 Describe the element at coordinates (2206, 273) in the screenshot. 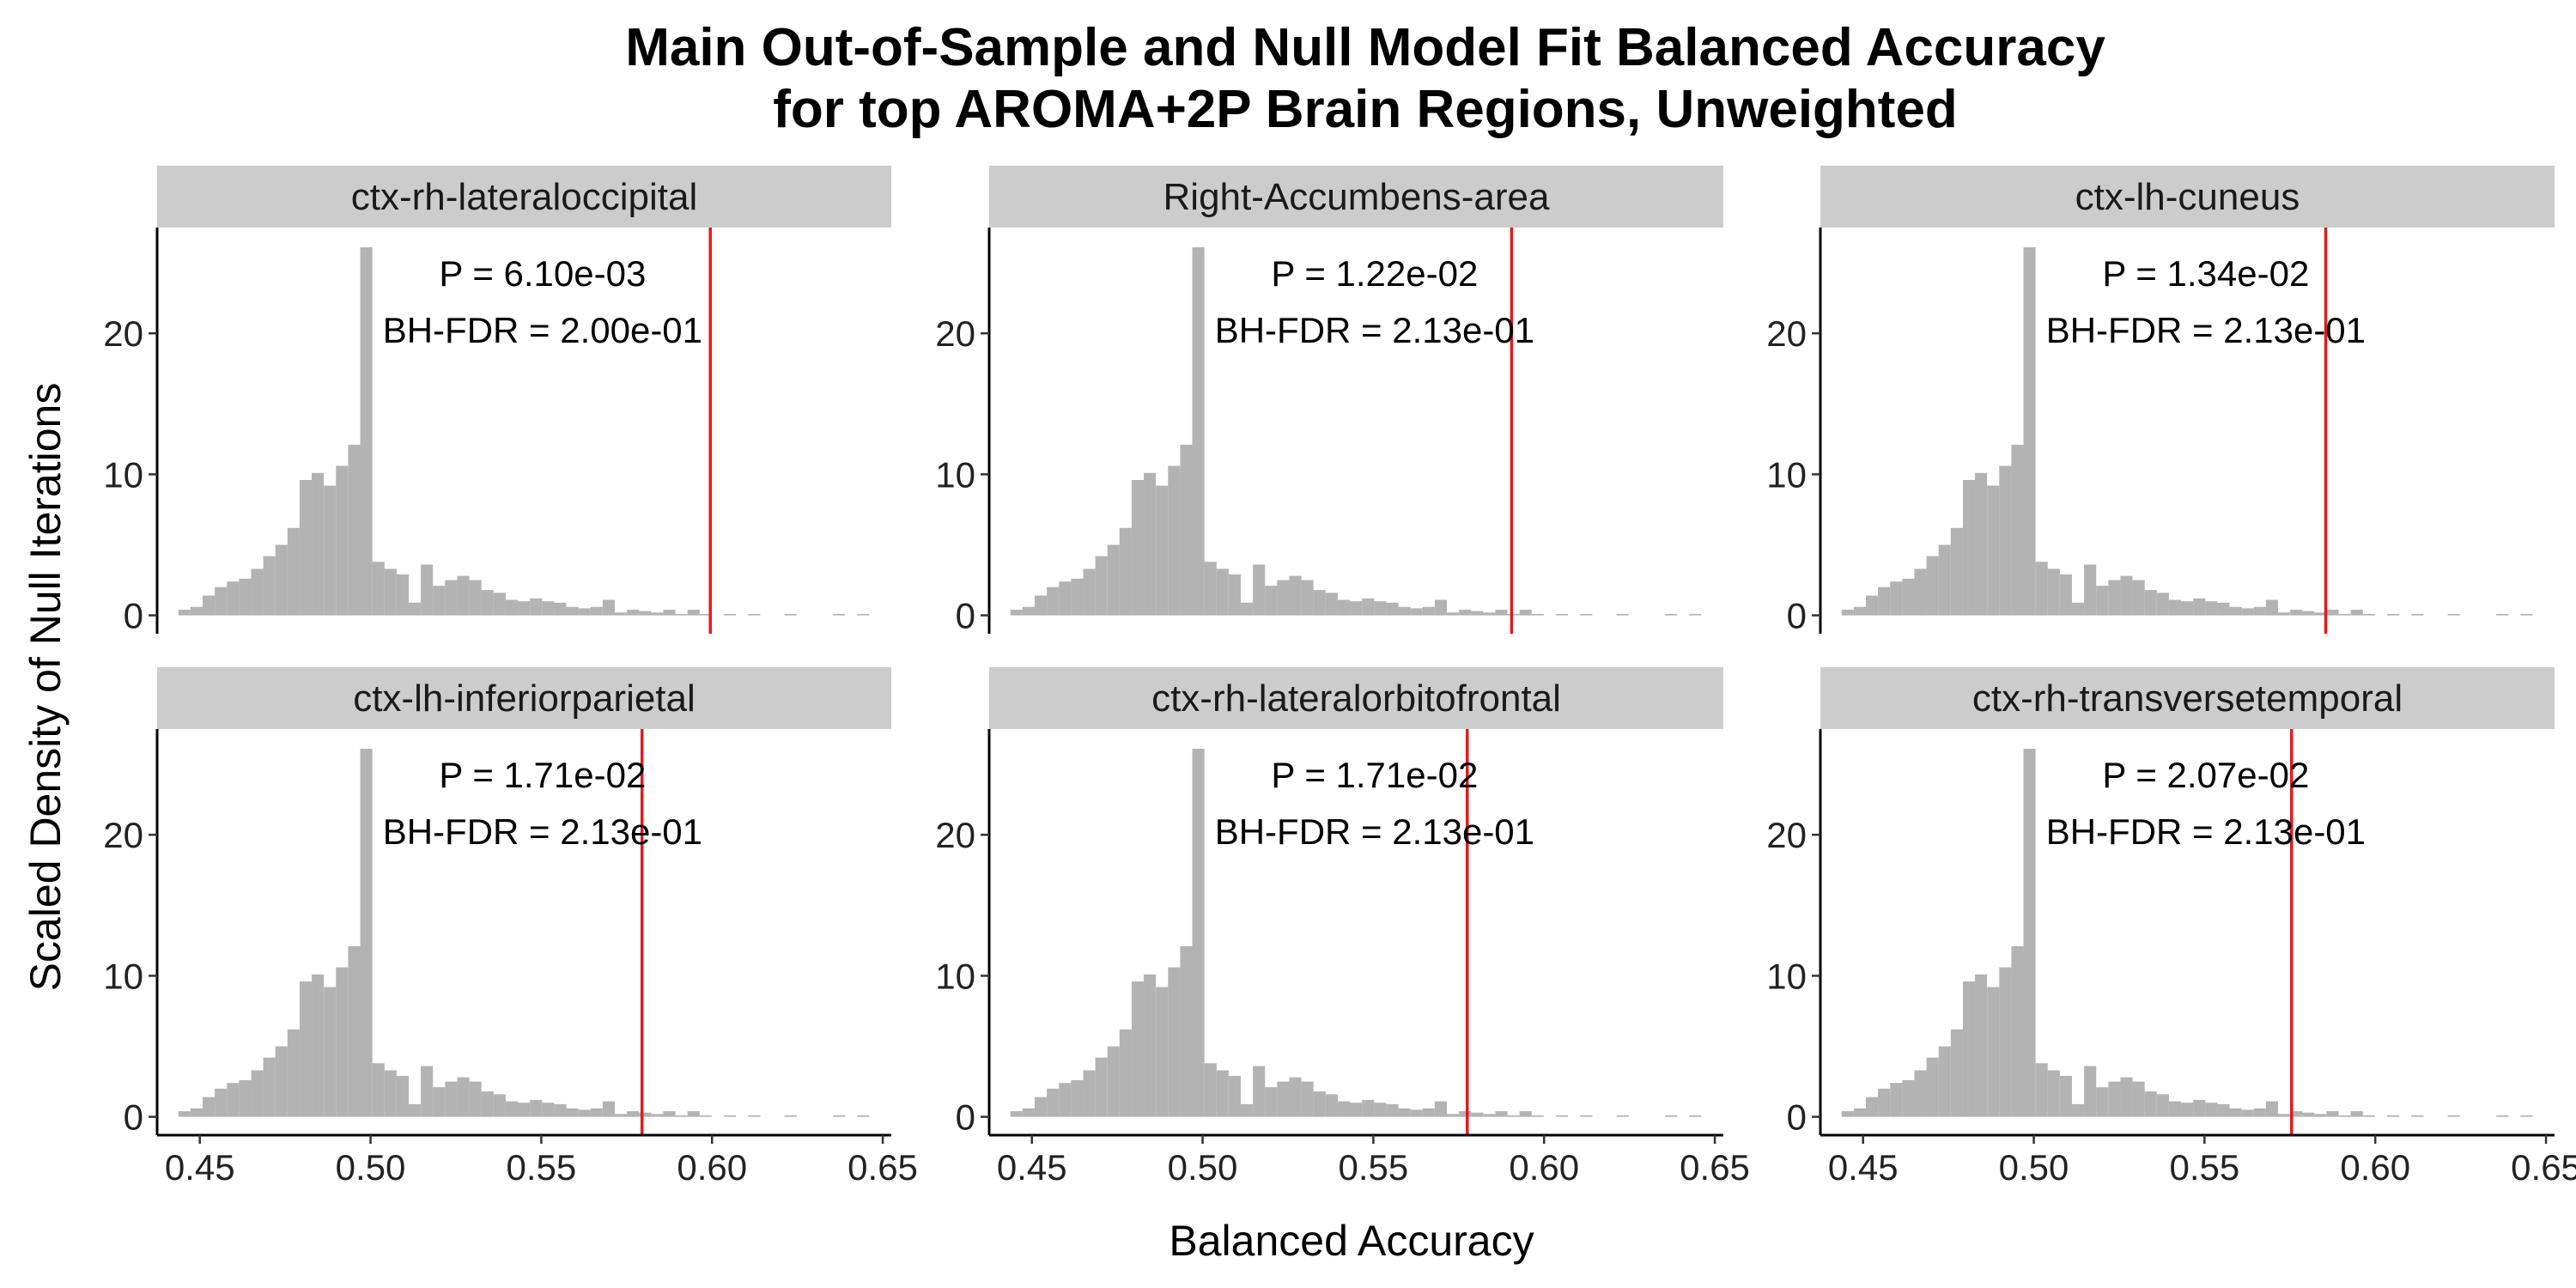

I see `p-value-annotation: P = 1.34e-02` at that location.